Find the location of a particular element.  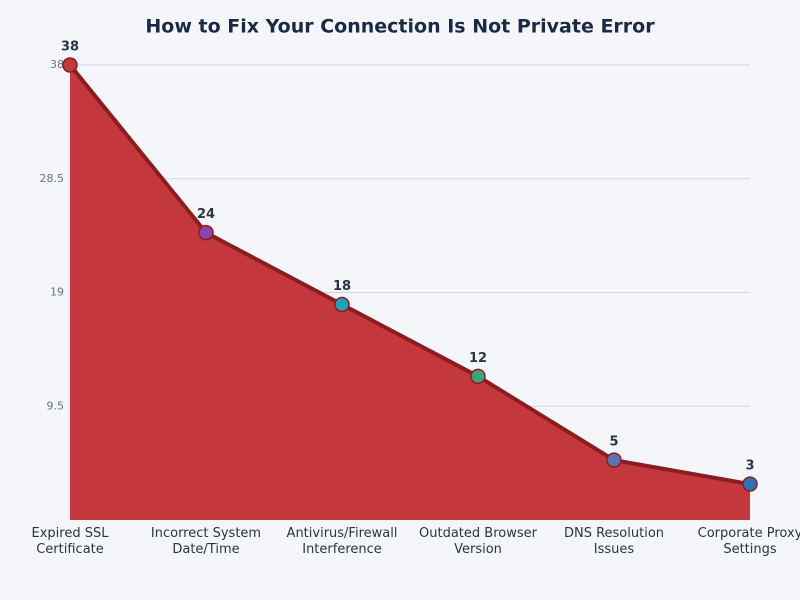

y-tick-label: 28.5 is located at coordinates (52, 178).